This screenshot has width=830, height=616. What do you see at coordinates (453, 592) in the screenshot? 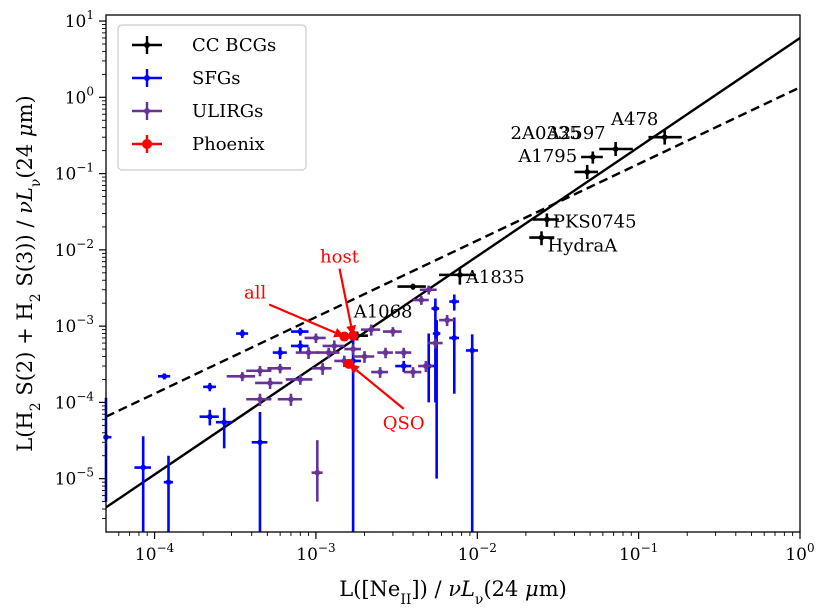
I see `x-axis-label: L([NeII]) / νLν(24 μm)` at bounding box center [453, 592].